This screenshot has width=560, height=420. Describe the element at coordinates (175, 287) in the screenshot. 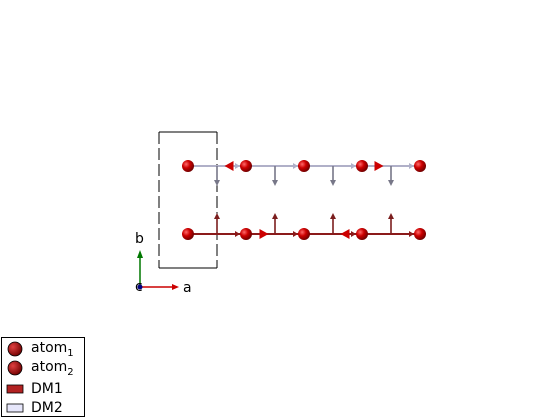

I see `a-axis-arrowhead` at that location.